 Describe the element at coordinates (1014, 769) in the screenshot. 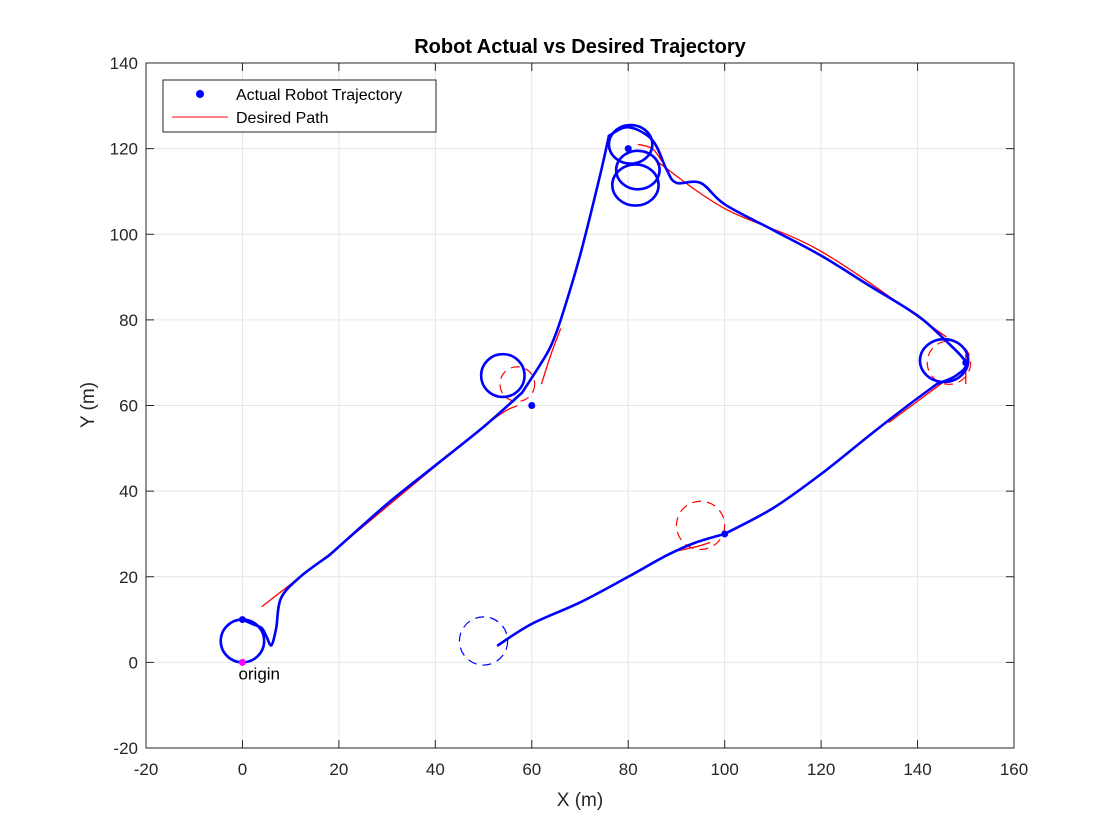

I see `x-tick-label: 160` at that location.